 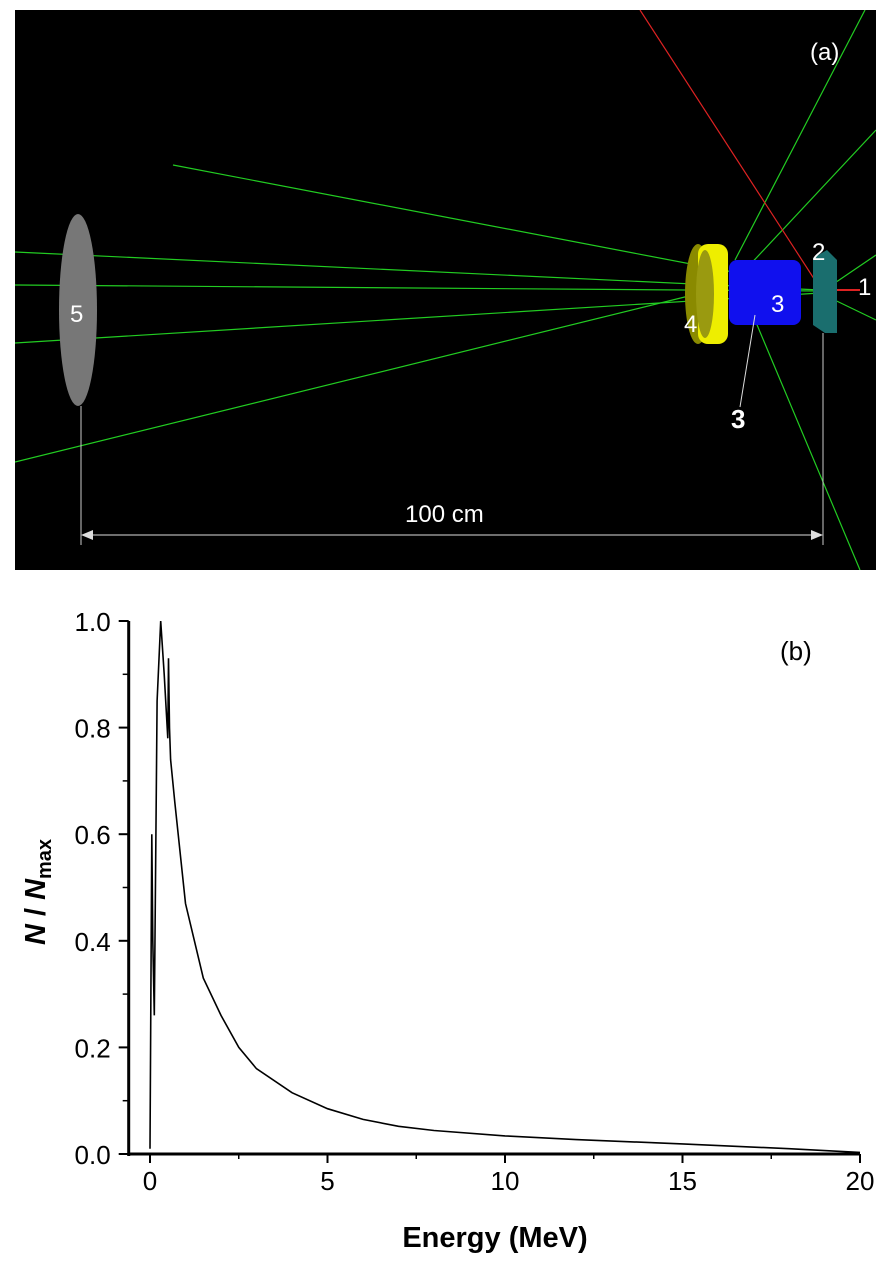 What do you see at coordinates (505, 1181) in the screenshot?
I see `x-tick-label: 10` at bounding box center [505, 1181].